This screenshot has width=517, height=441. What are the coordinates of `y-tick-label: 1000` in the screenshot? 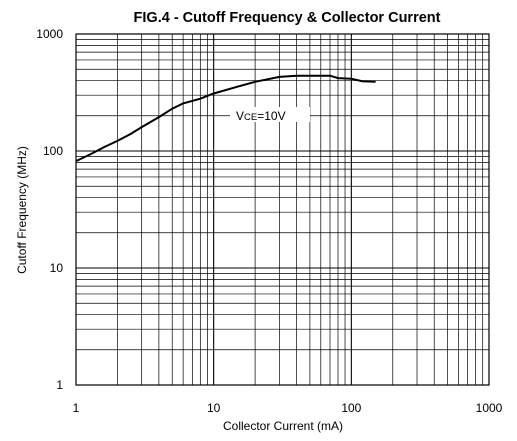 It's located at (49, 34).